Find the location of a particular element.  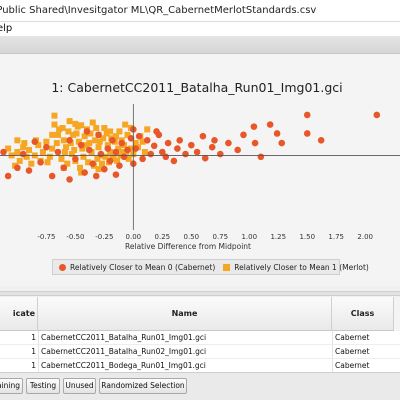

menu-help: elp is located at coordinates (6, 28).